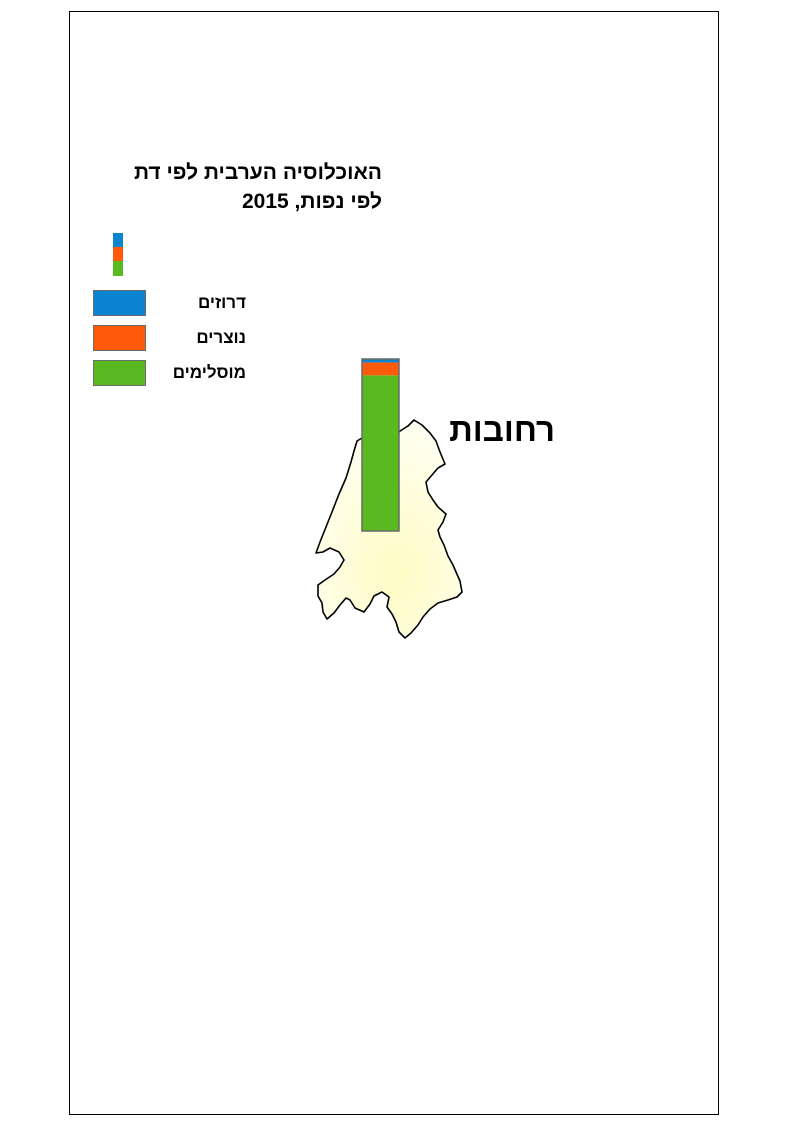 Image resolution: width=794 pixels, height=1123 pixels. I want to click on bar-segment-christian, so click(380, 369).